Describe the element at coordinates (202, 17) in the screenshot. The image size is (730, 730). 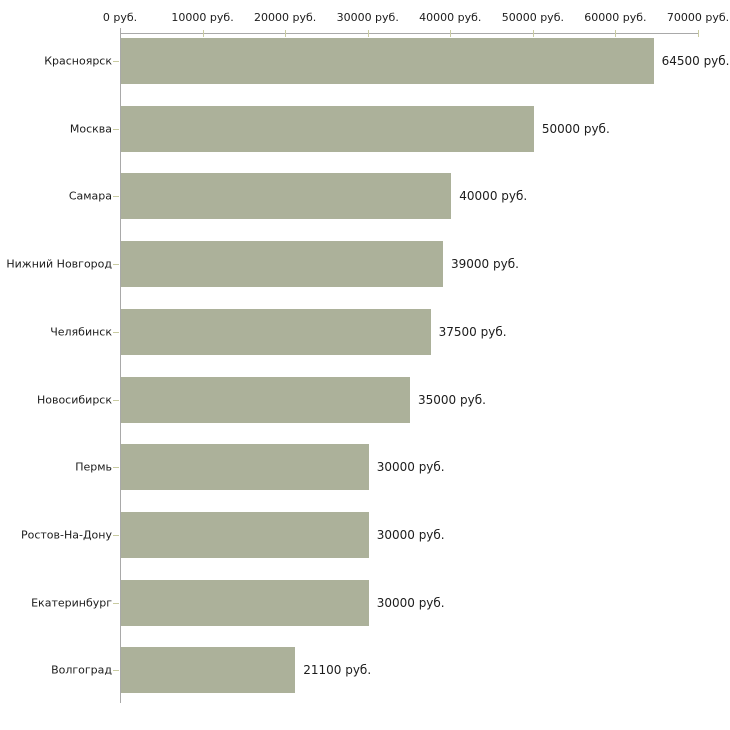
I see `x-axis-tick-label: 10000 руб.` at that location.